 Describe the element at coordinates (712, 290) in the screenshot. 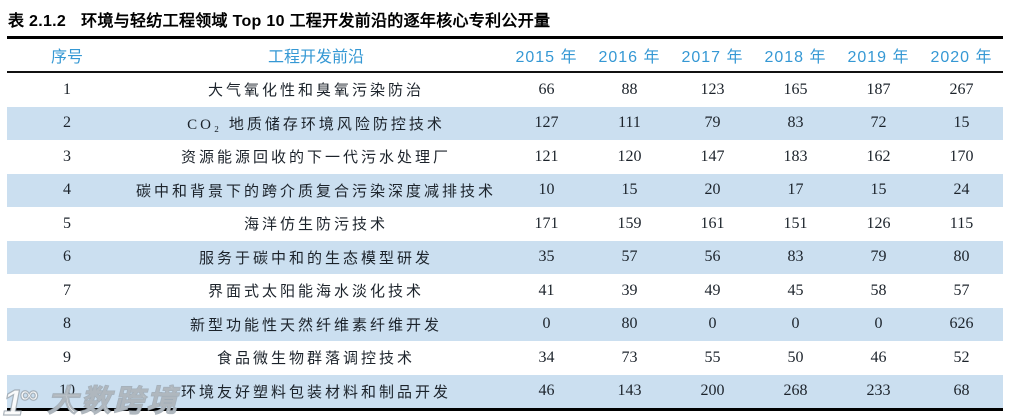

I see `cell-value: 49` at that location.